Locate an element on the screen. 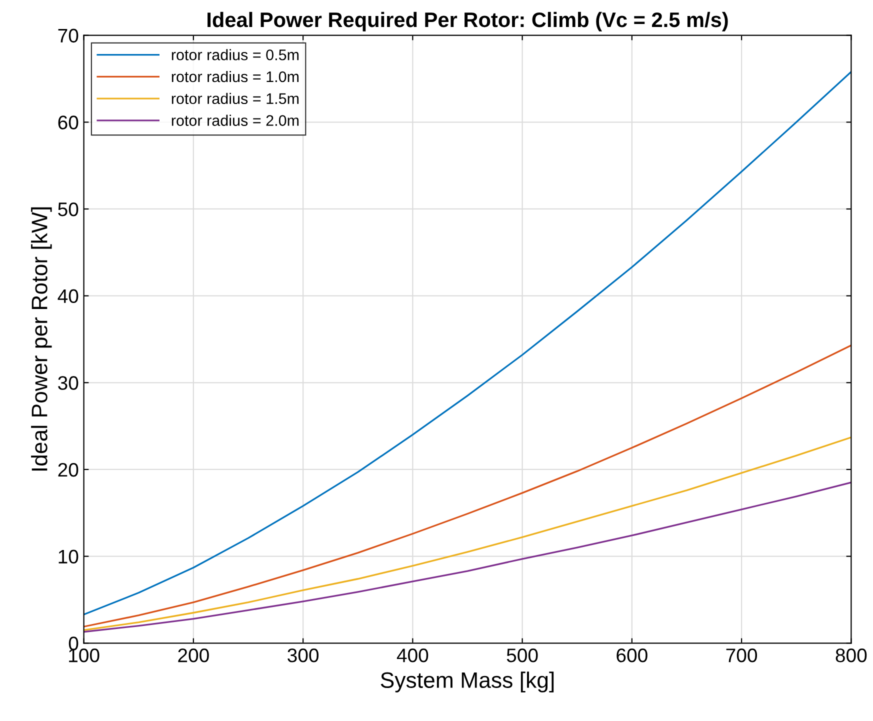 The height and width of the screenshot is (721, 873). y-tick-label: 60 is located at coordinates (68, 123).